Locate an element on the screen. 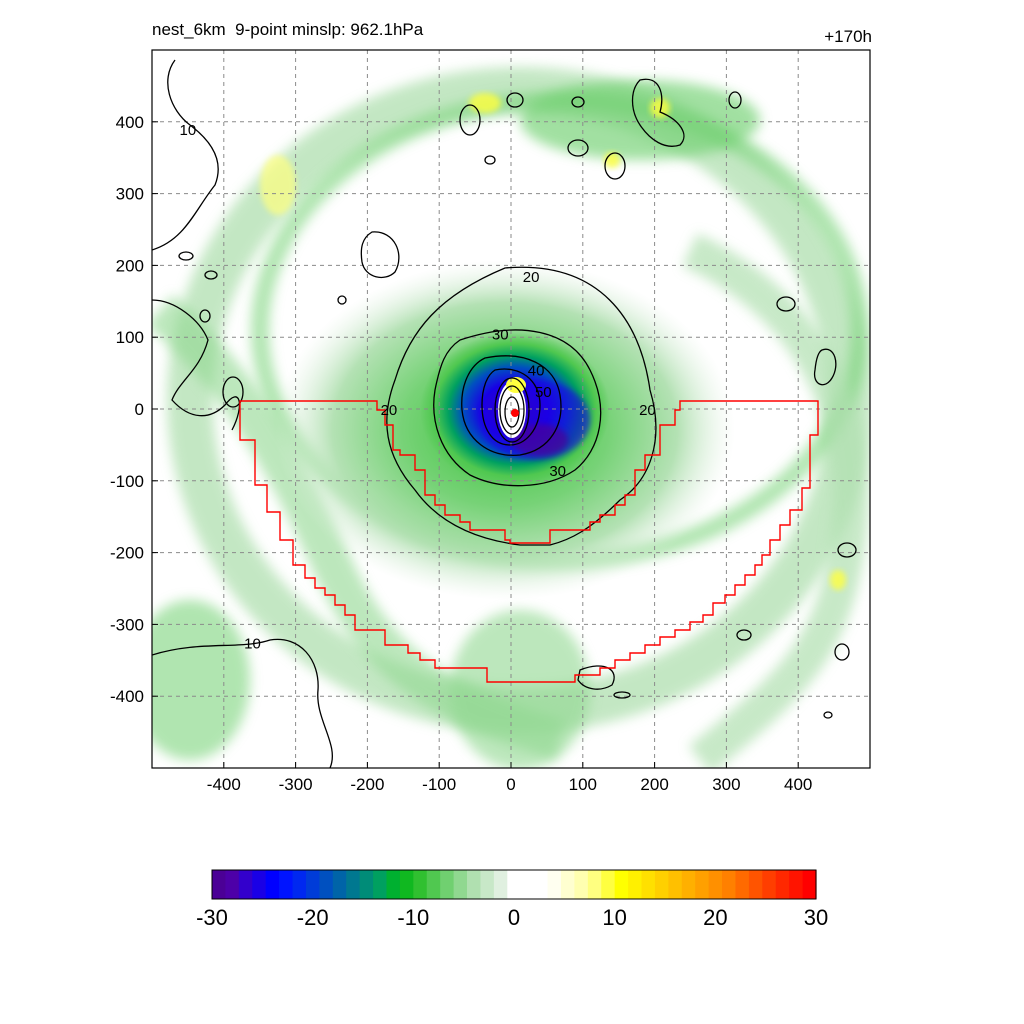 The width and height of the screenshot is (1024, 1024). contour-label: 40 is located at coordinates (536, 371).